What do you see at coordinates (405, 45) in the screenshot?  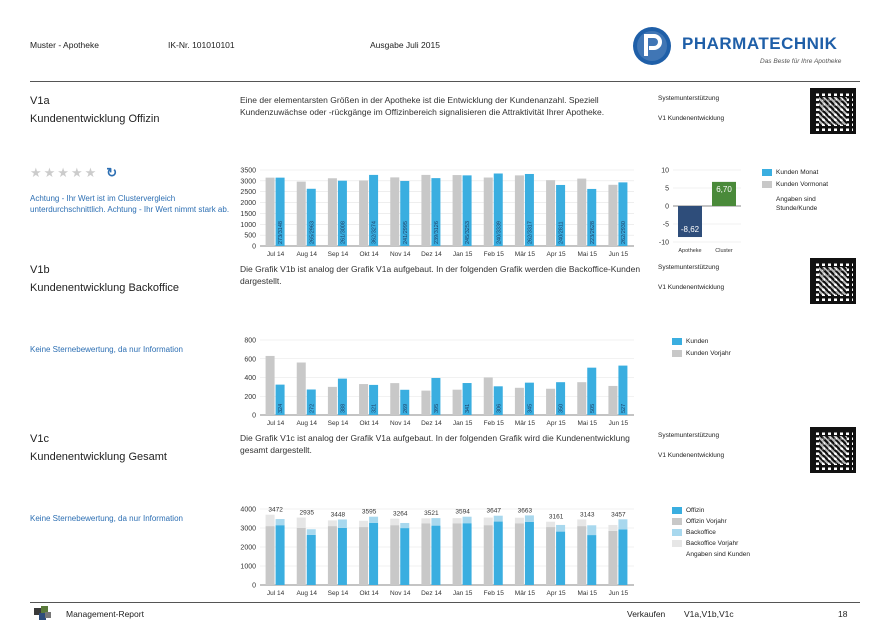 I see `issue-label: Ausgabe Juli 2015` at bounding box center [405, 45].